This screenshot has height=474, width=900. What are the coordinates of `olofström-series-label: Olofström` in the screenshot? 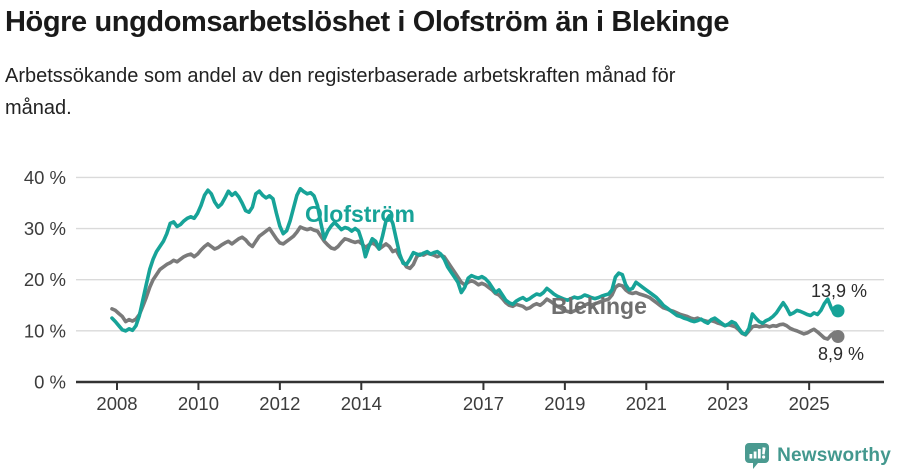 It's located at (360, 214).